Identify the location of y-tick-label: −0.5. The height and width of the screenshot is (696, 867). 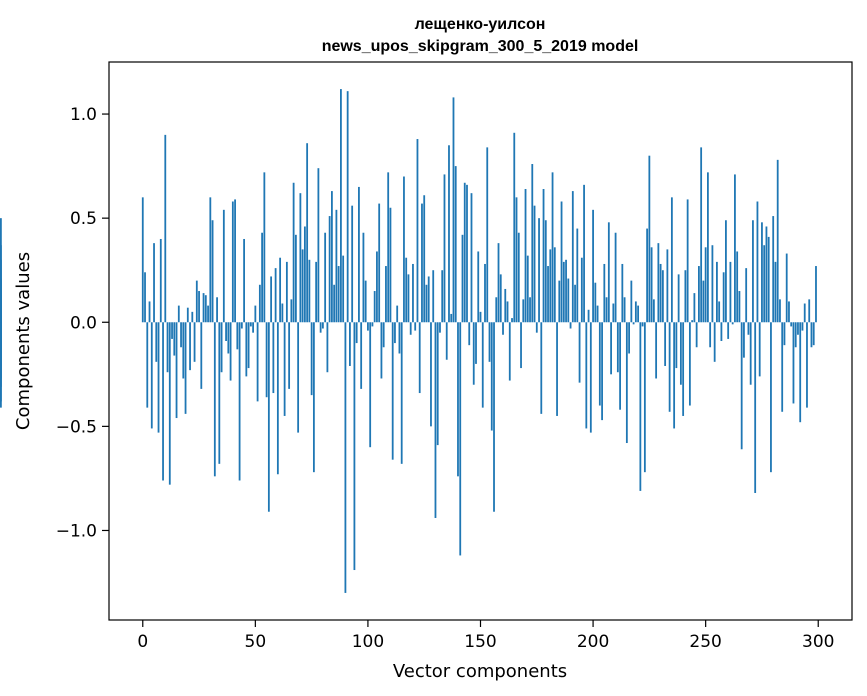
(76, 427).